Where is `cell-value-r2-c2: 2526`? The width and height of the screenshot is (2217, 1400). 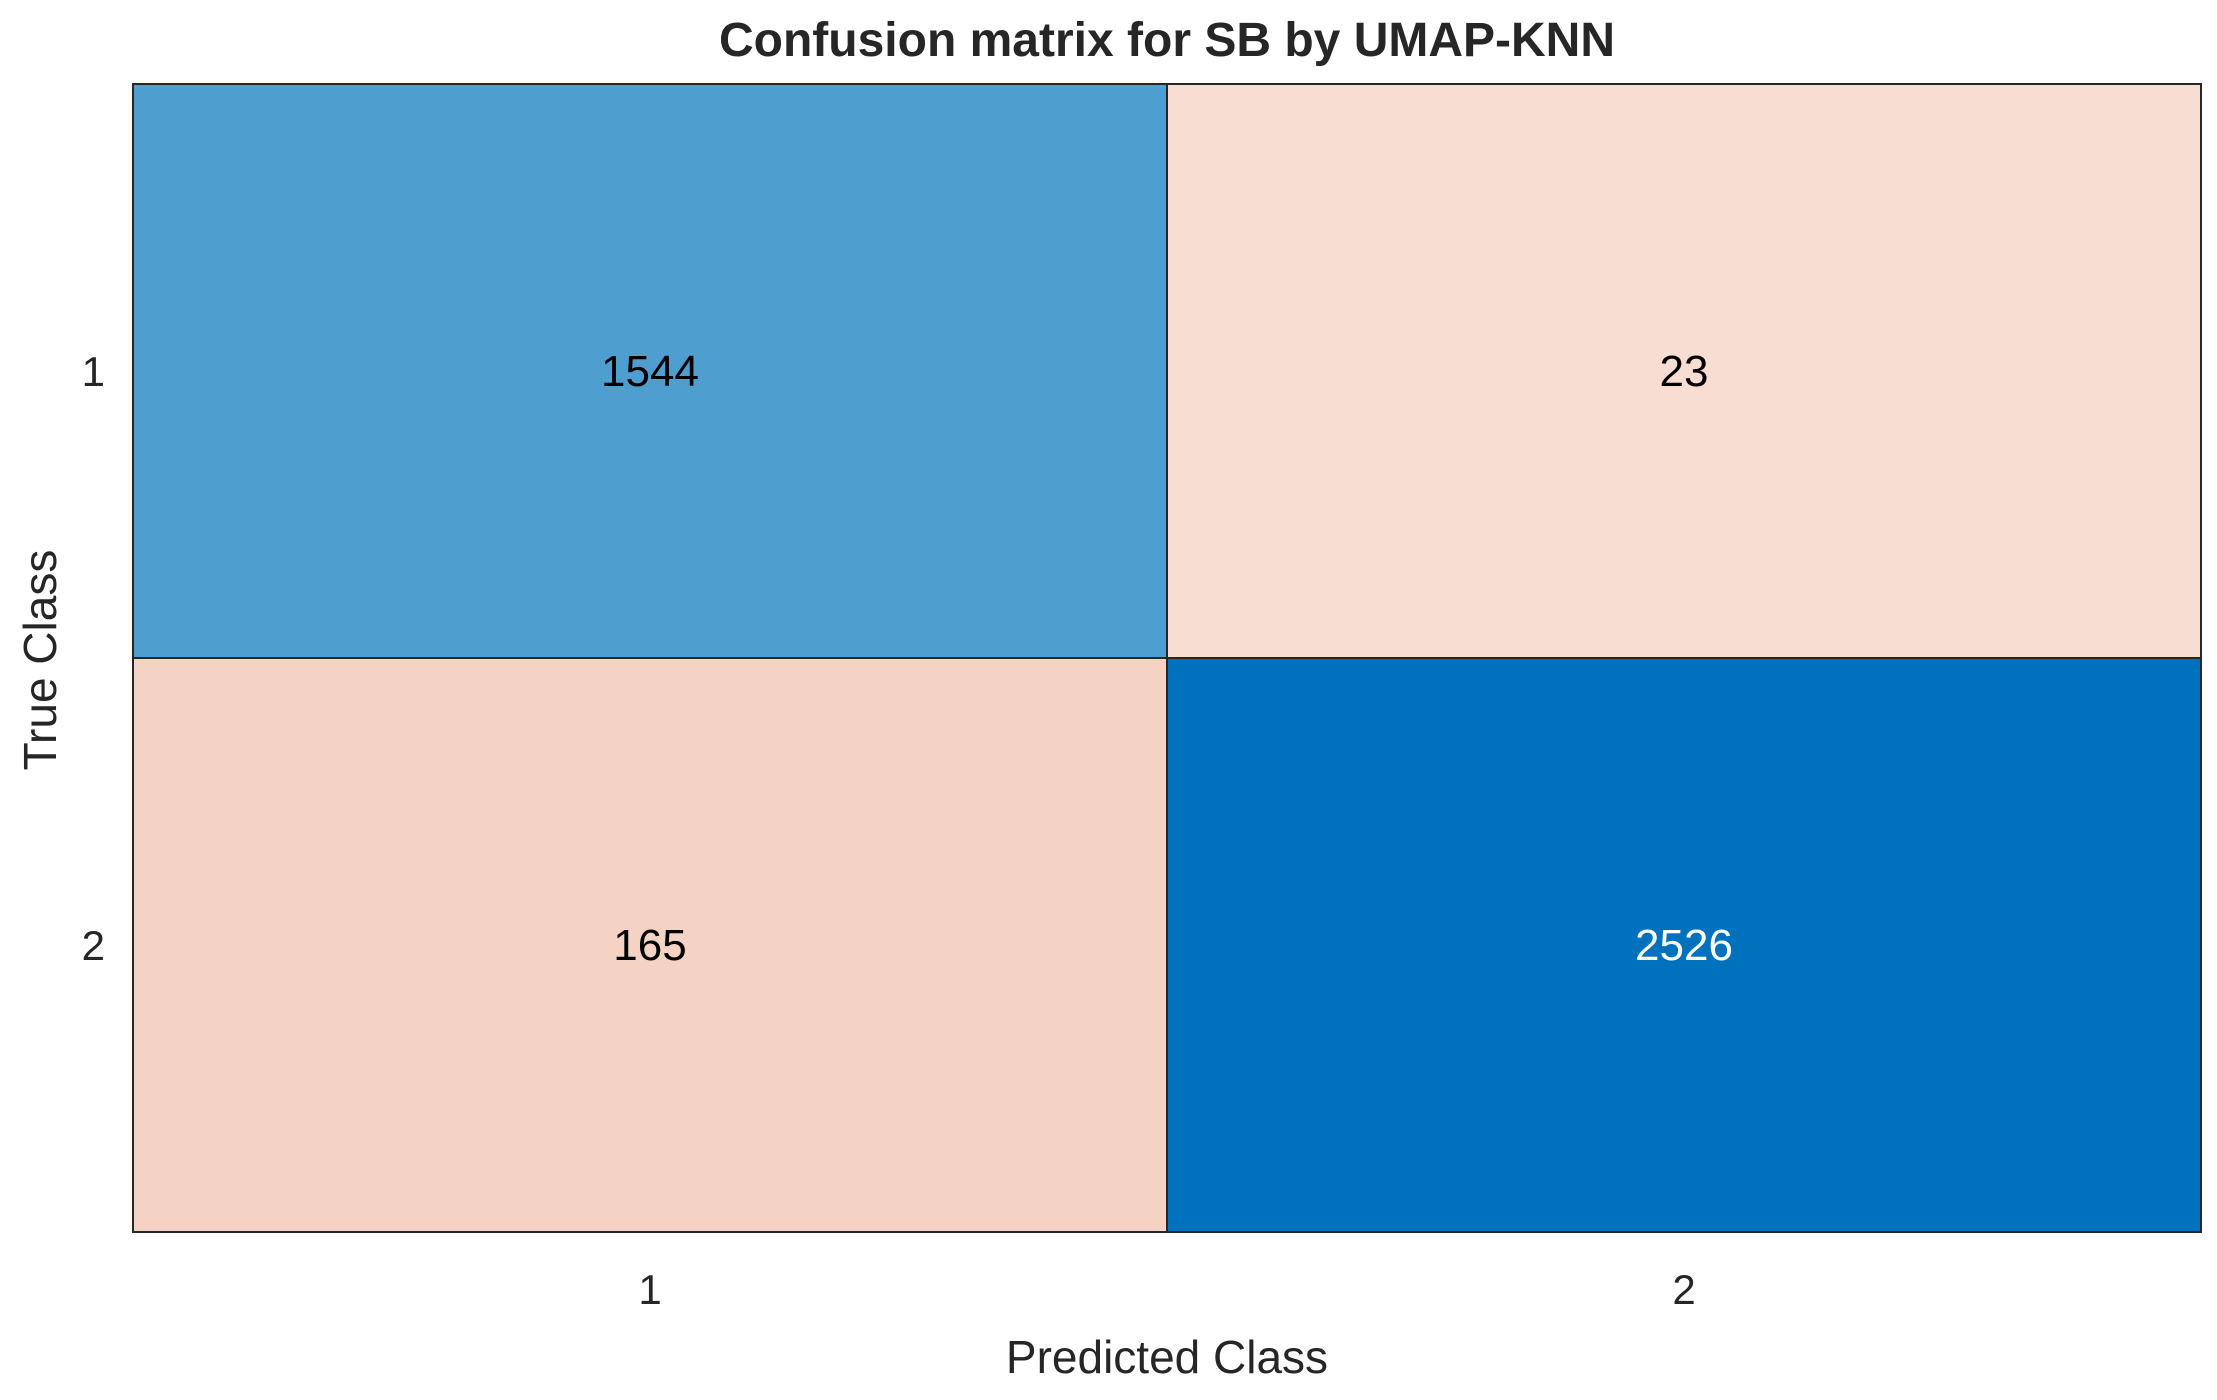
cell-value-r2-c2: 2526 is located at coordinates (1684, 945).